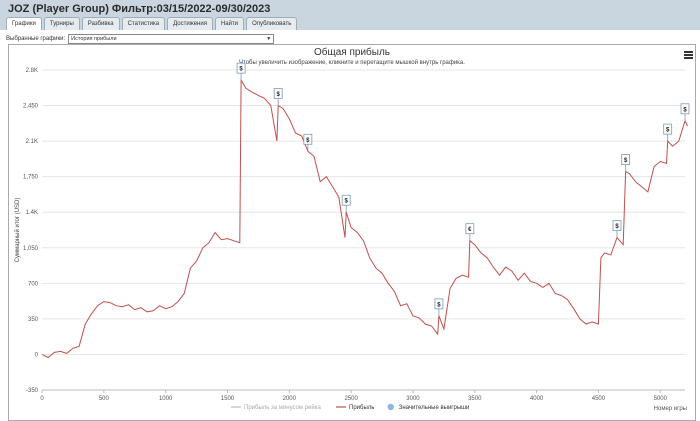 The height and width of the screenshot is (421, 700). What do you see at coordinates (475, 399) in the screenshot?
I see `x-tick-label: 3500` at bounding box center [475, 399].